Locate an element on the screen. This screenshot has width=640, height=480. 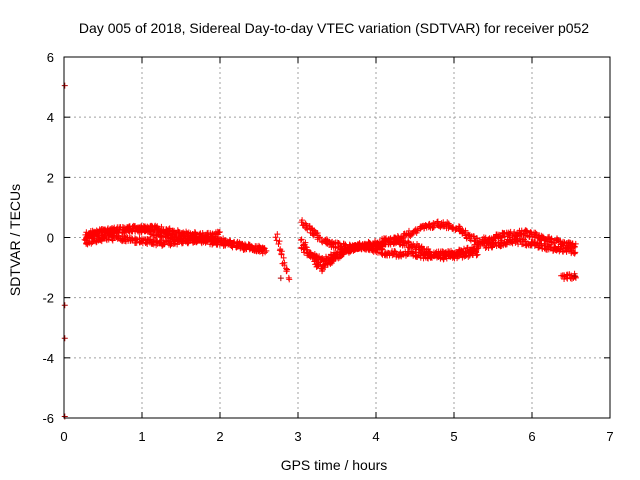
y-axis-label: SDTVAR / TECUs is located at coordinates (15, 240).